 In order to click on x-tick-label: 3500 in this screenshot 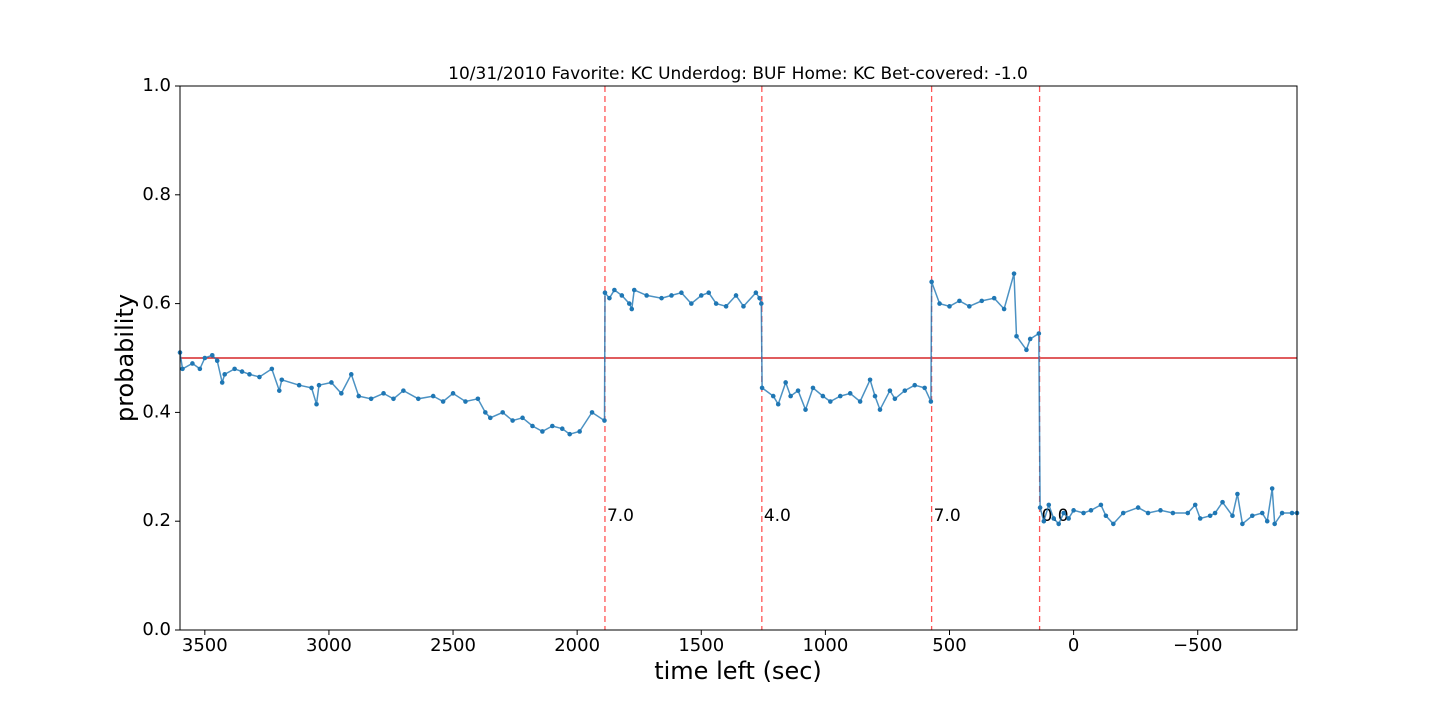, I will do `click(205, 645)`.